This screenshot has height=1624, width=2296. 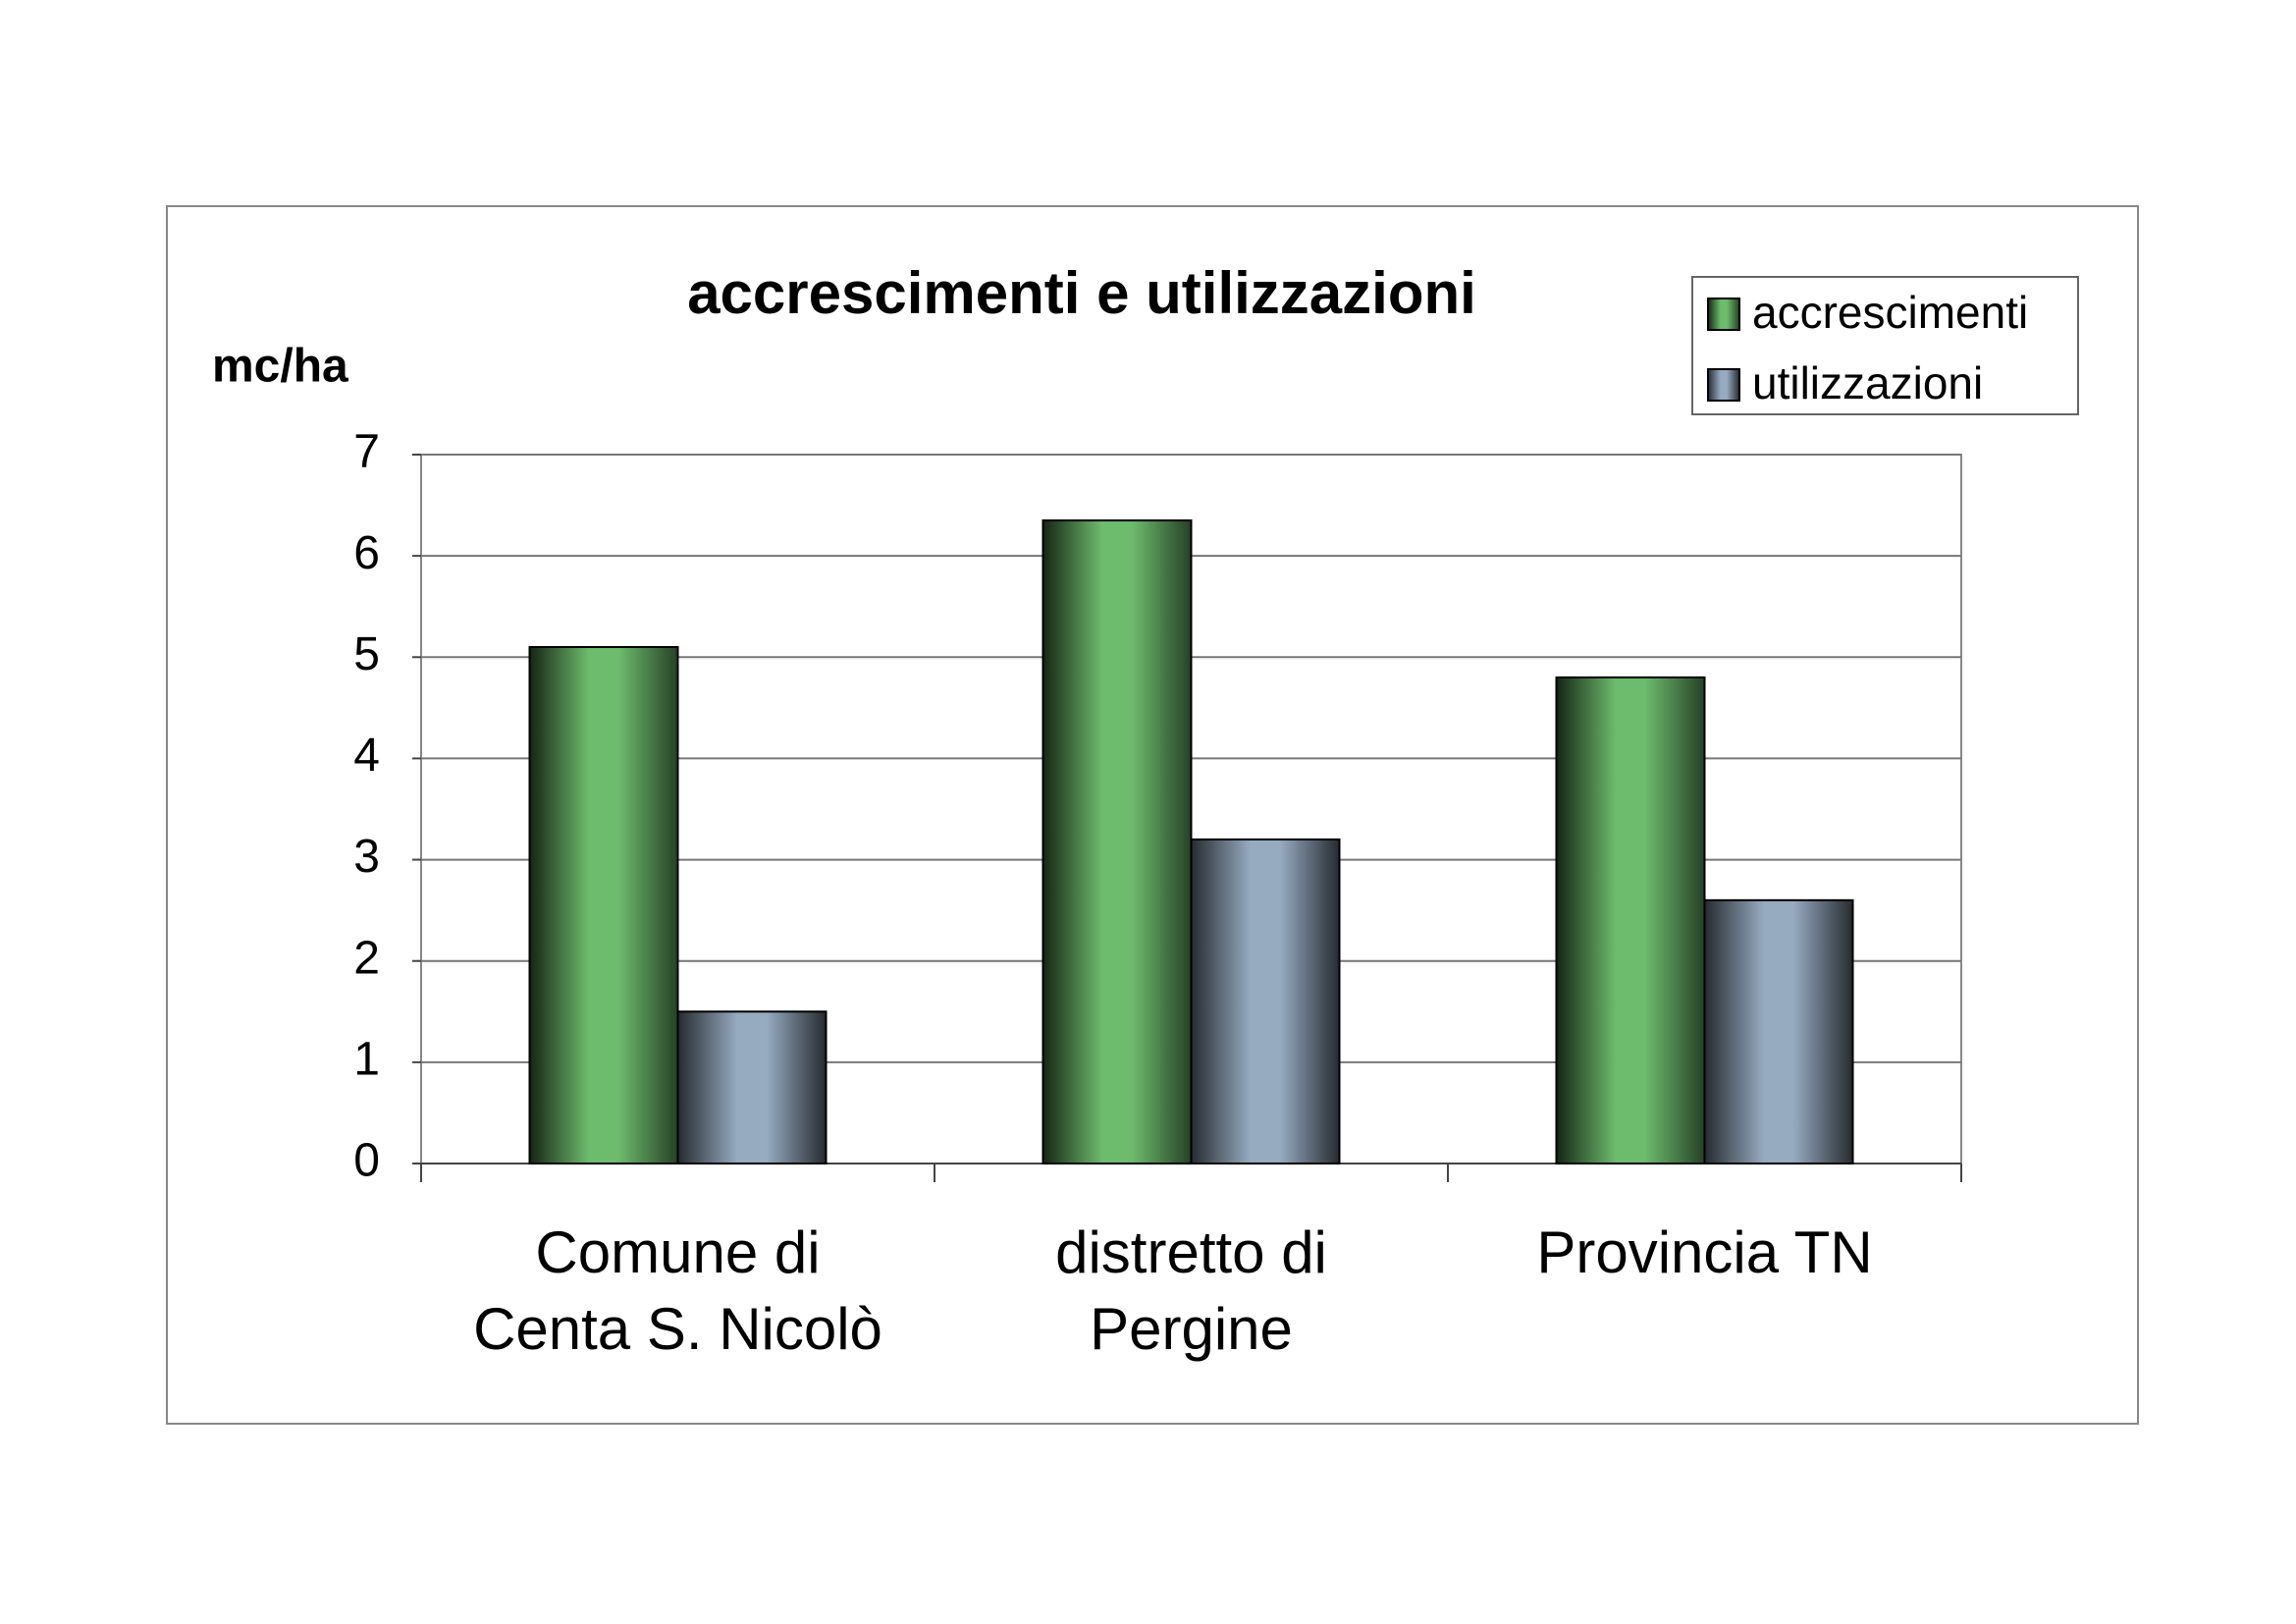 I want to click on y-axis-label: mc/ha, so click(x=280, y=367).